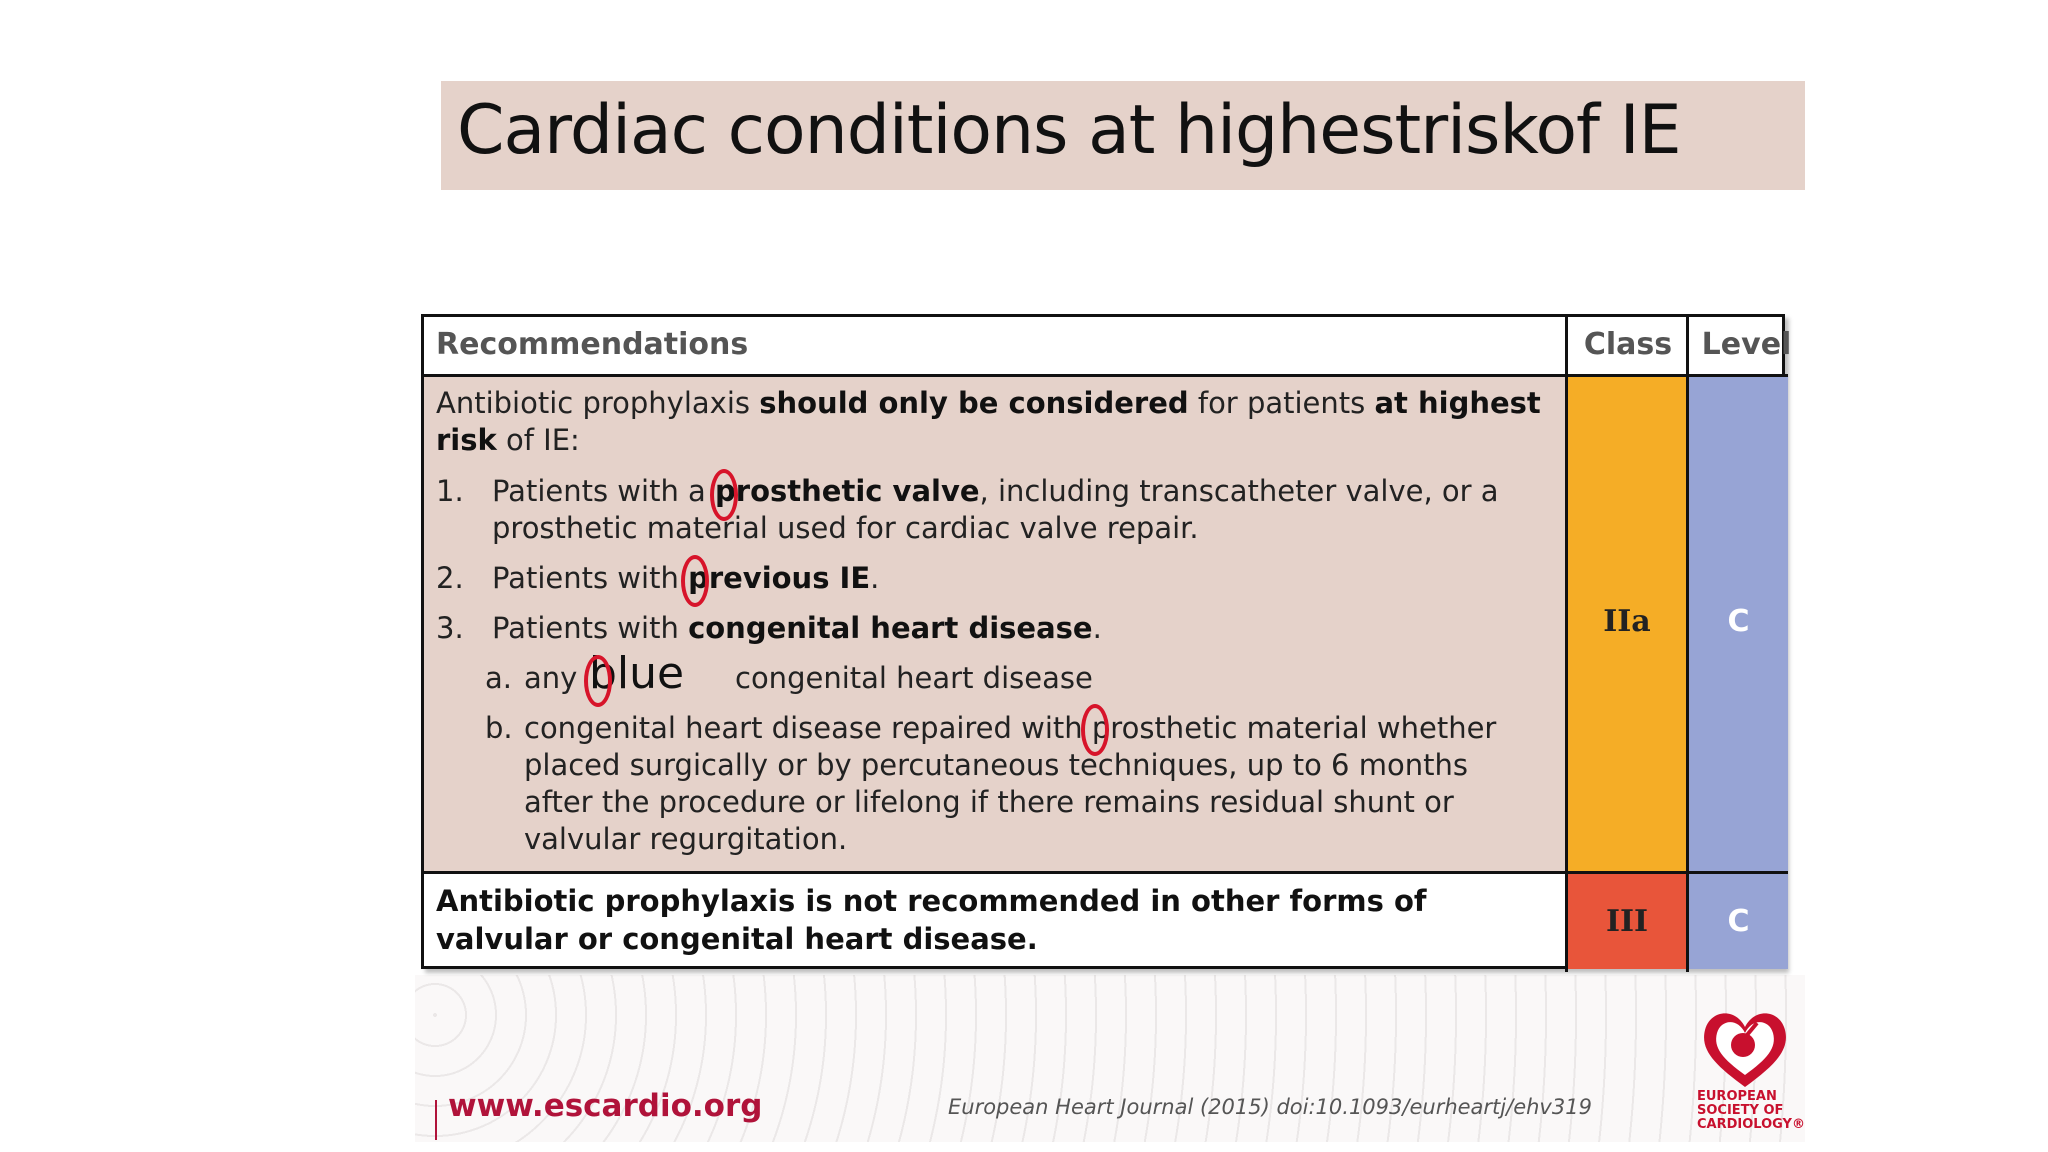 The height and width of the screenshot is (1152, 2048). Describe the element at coordinates (779, 578) in the screenshot. I see `item2-bold: previous IE` at that location.